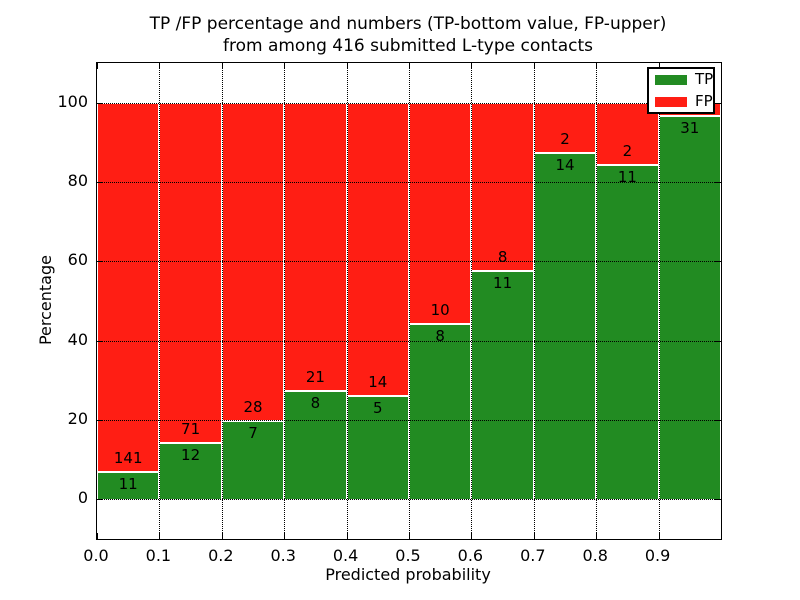 Image resolution: width=800 pixels, height=600 pixels. Describe the element at coordinates (378, 407) in the screenshot. I see `tp-count-label: 5` at that location.